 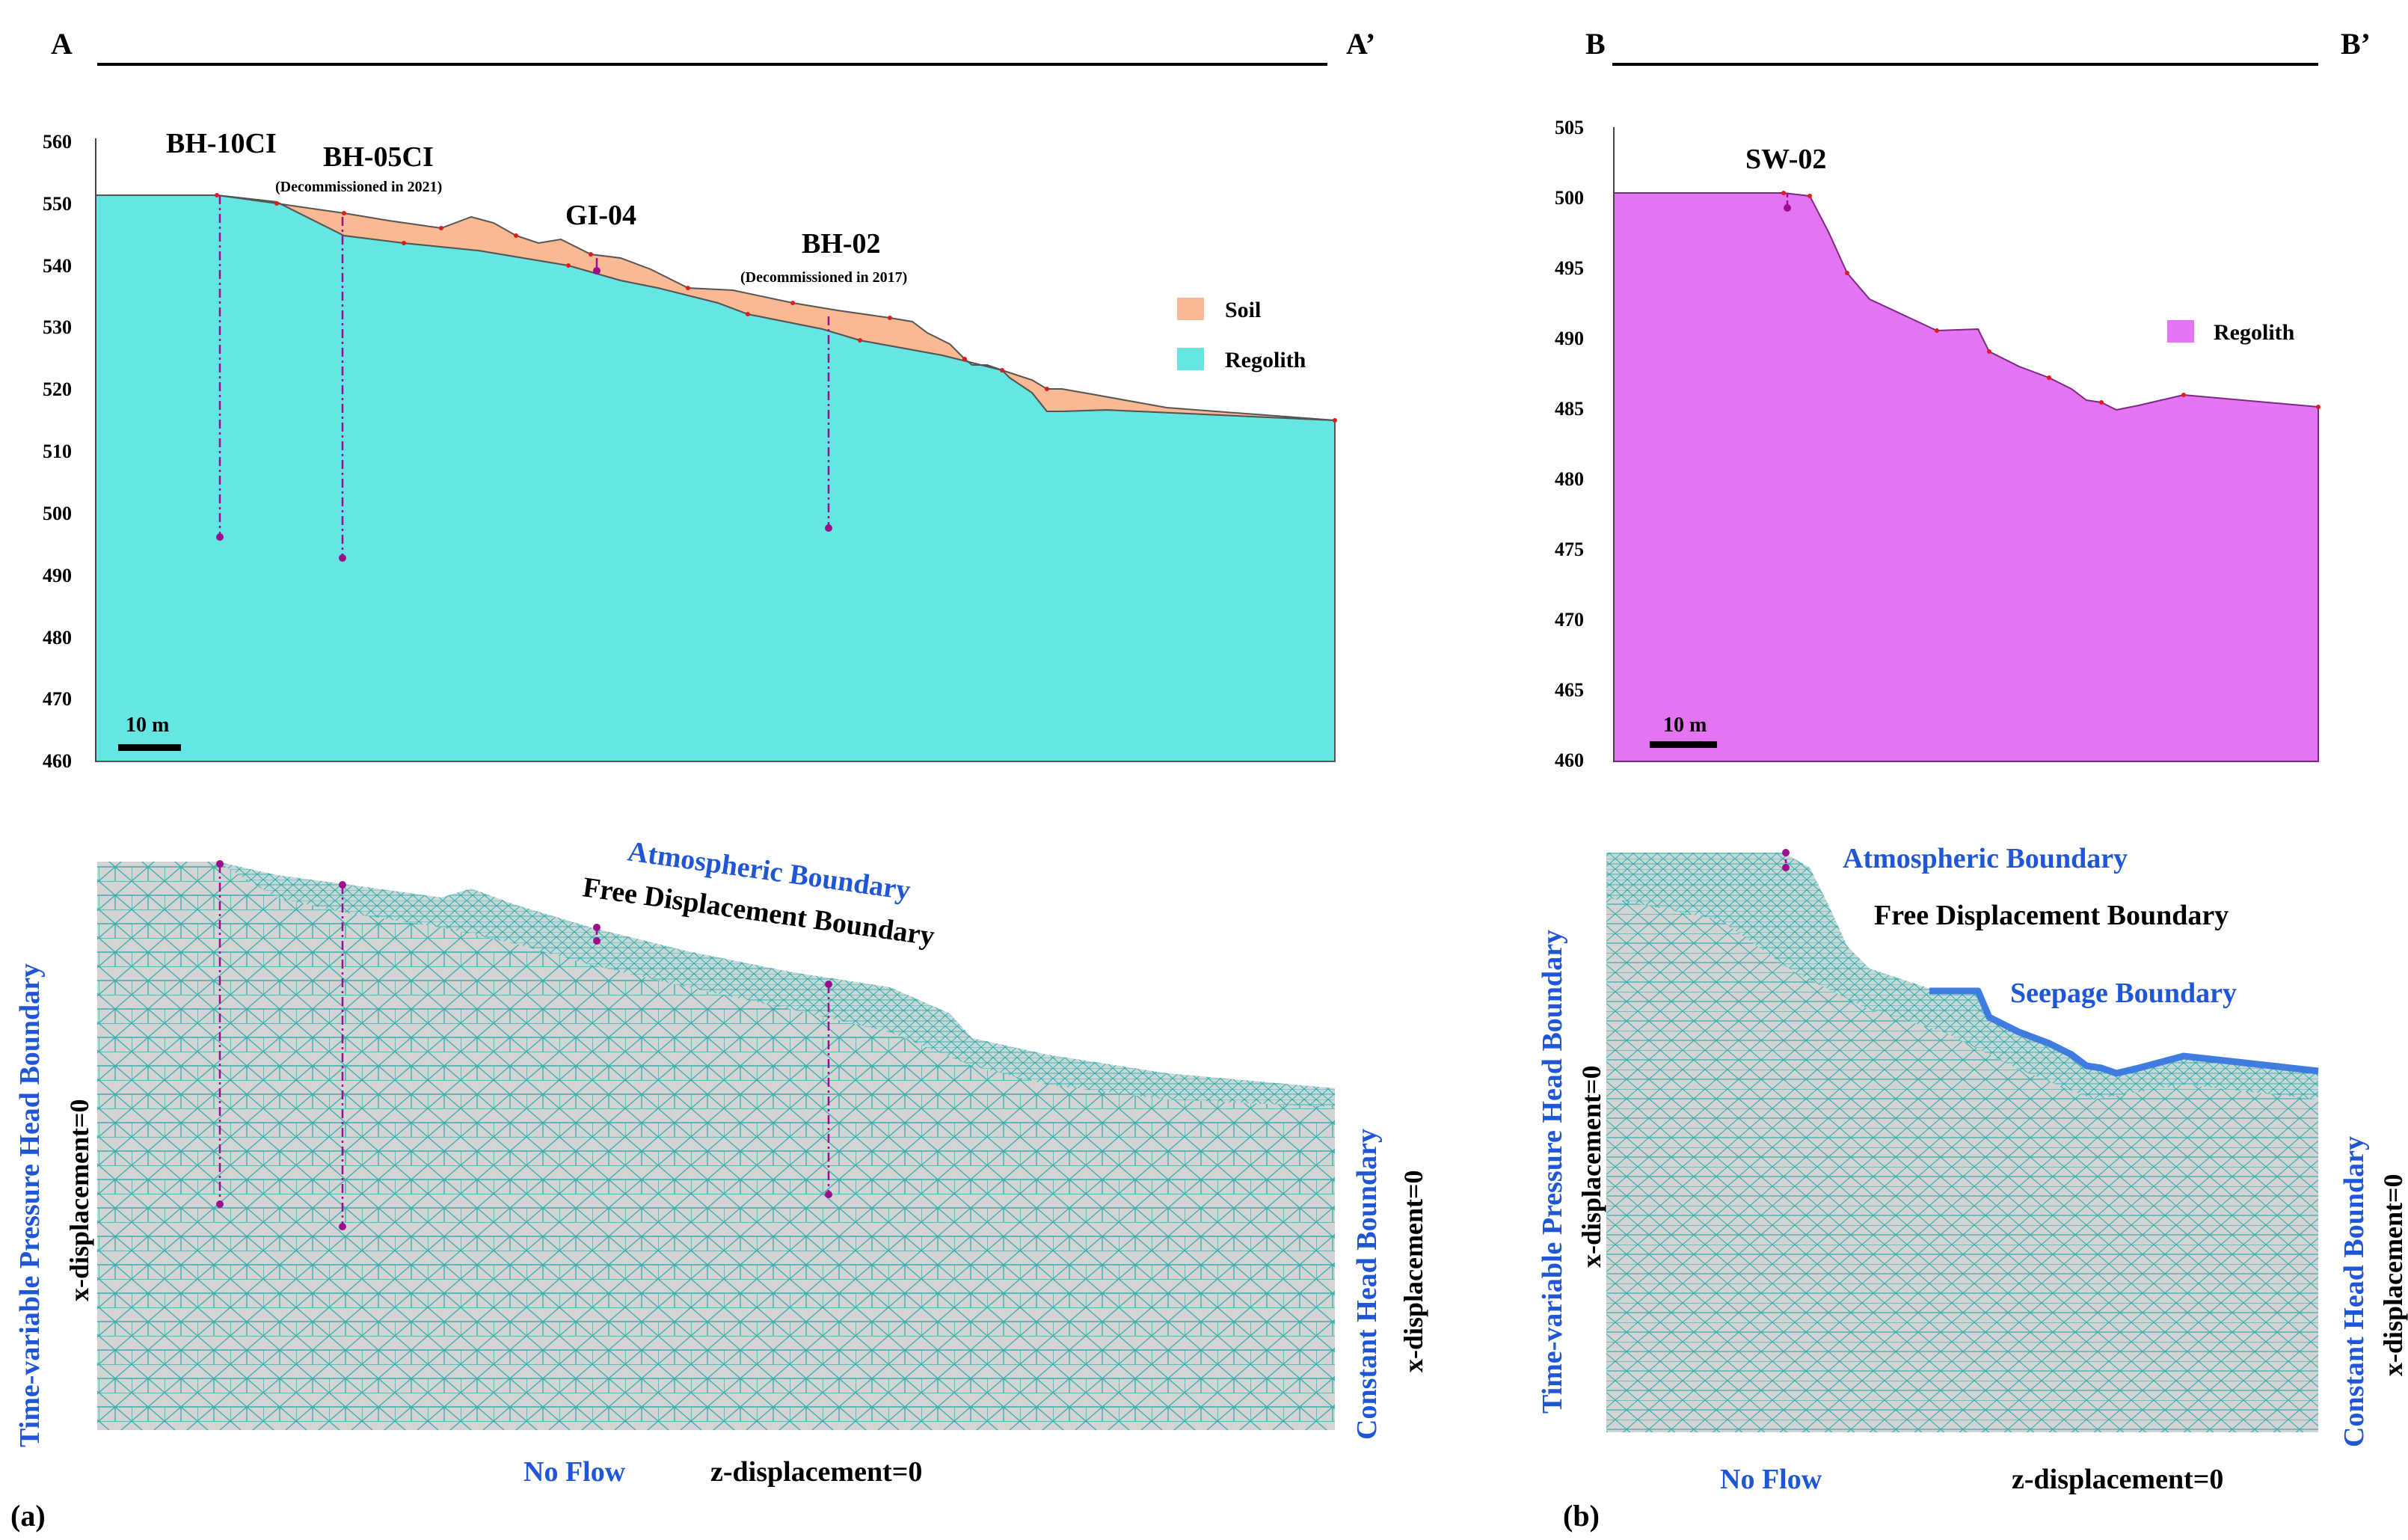 I want to click on y-tick: 510, so click(x=57, y=451).